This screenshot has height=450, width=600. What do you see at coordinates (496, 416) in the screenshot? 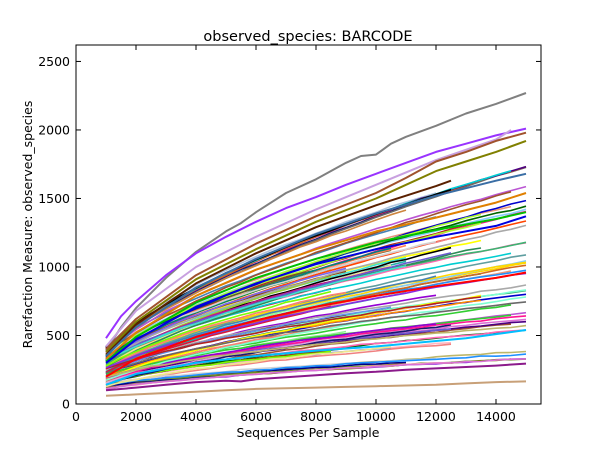
I see `x-tick-label: 14000` at bounding box center [496, 416].